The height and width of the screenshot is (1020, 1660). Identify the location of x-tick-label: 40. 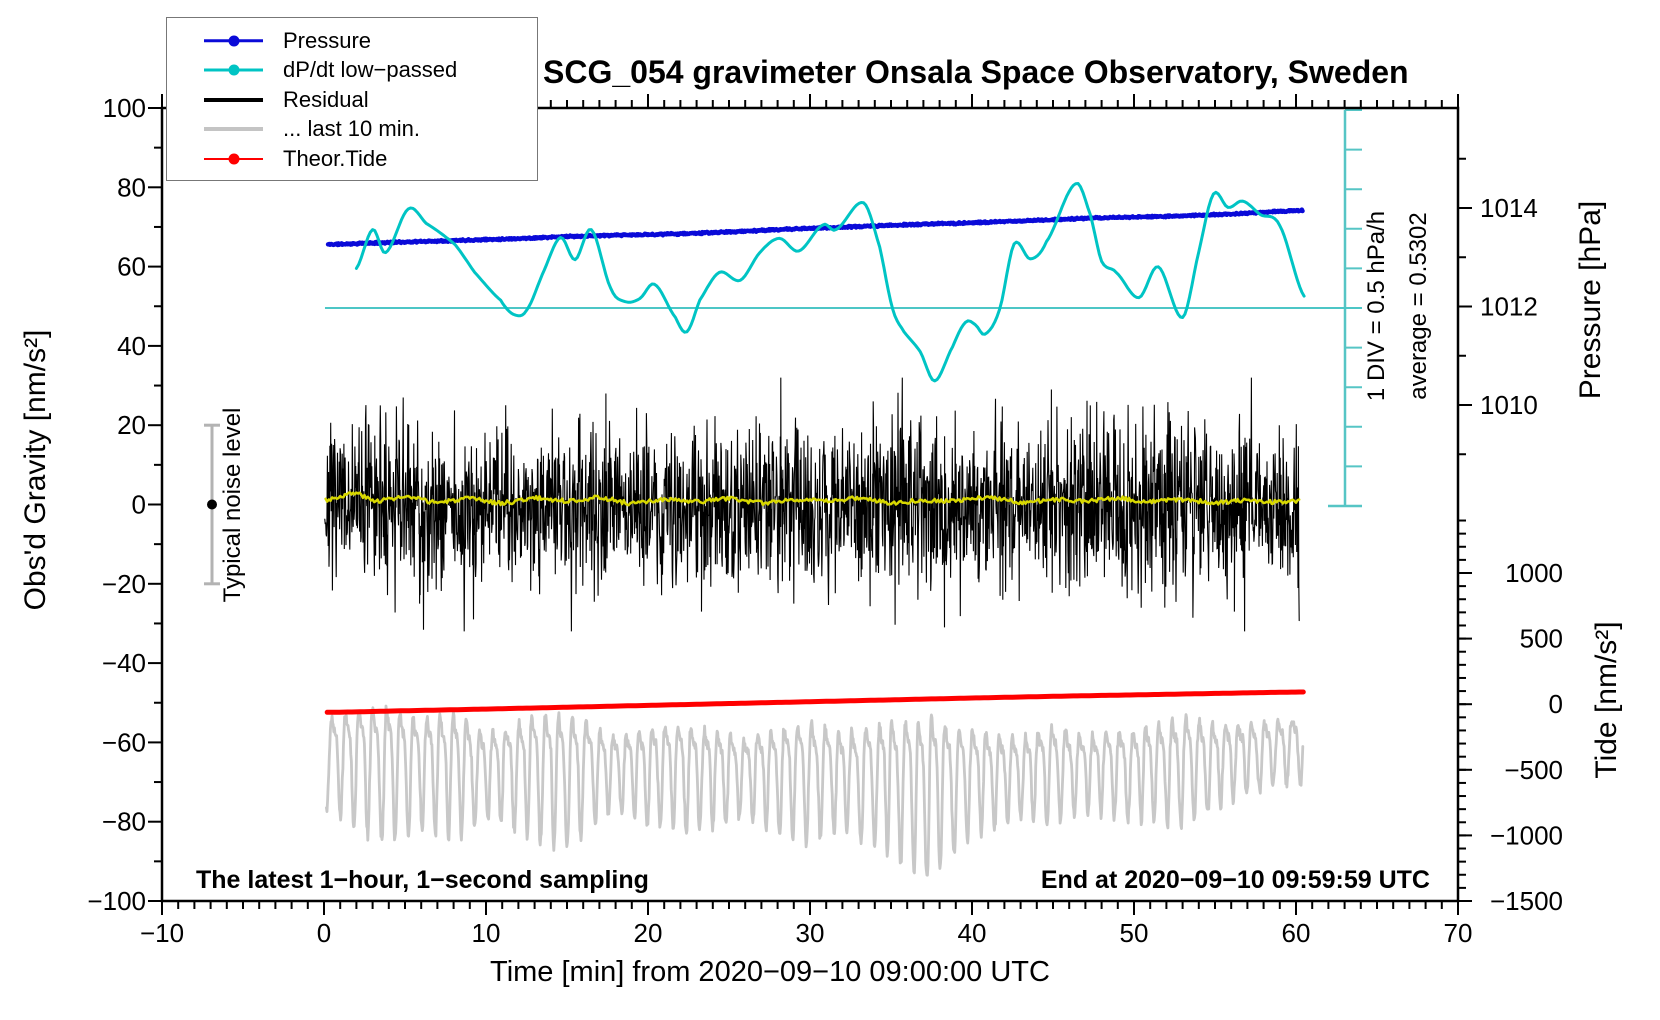
(972, 933).